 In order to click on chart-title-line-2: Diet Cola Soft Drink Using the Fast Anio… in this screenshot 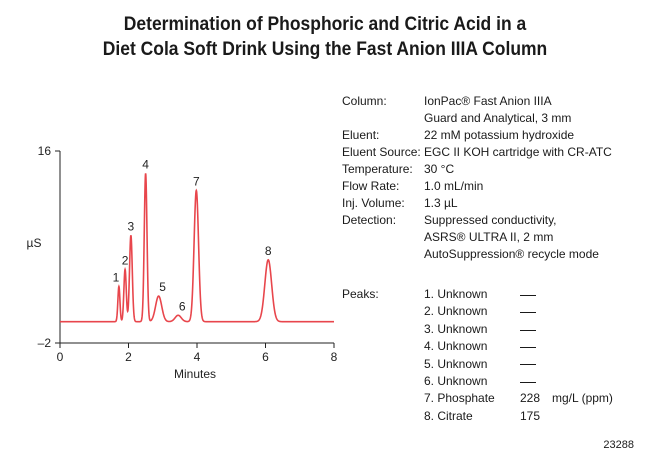, I will do `click(325, 49)`.